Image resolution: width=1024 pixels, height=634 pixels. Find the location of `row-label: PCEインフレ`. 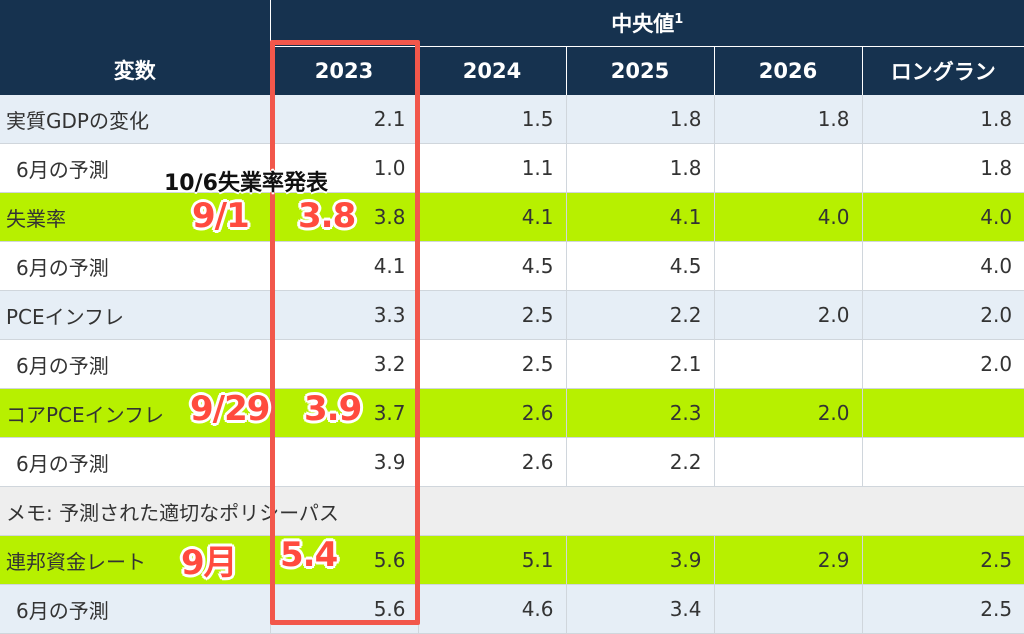

row-label: PCEインフレ is located at coordinates (135, 315).